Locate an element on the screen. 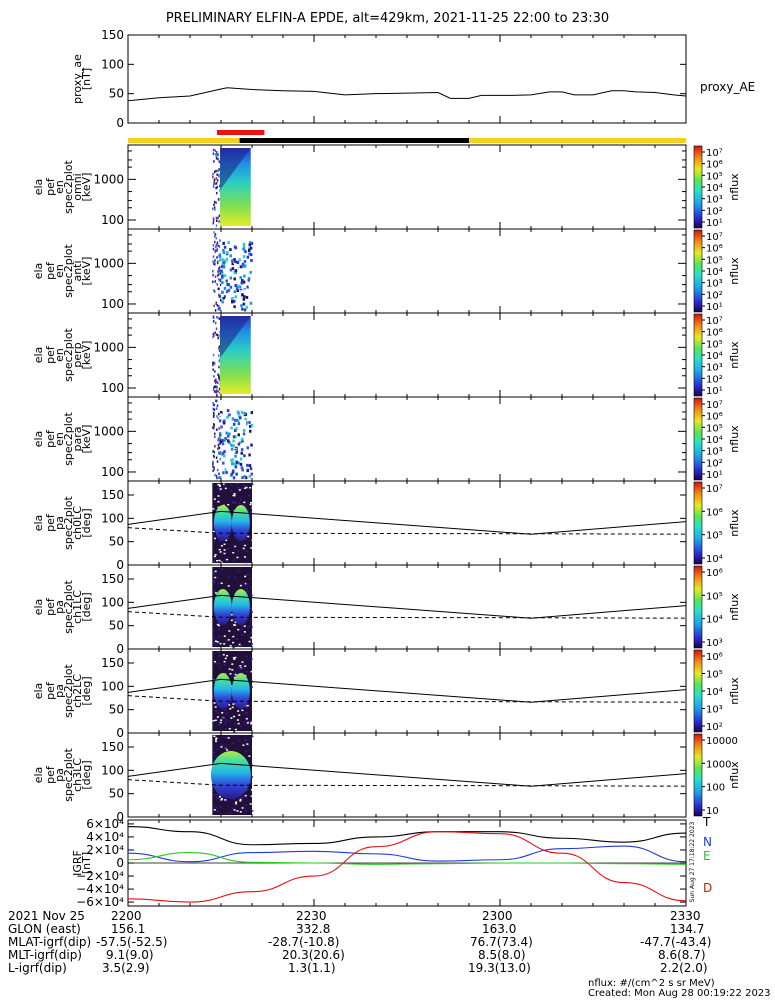 Image resolution: width=775 pixels, height=1000 pixels. y-tick-label: 50 is located at coordinates (116, 542).